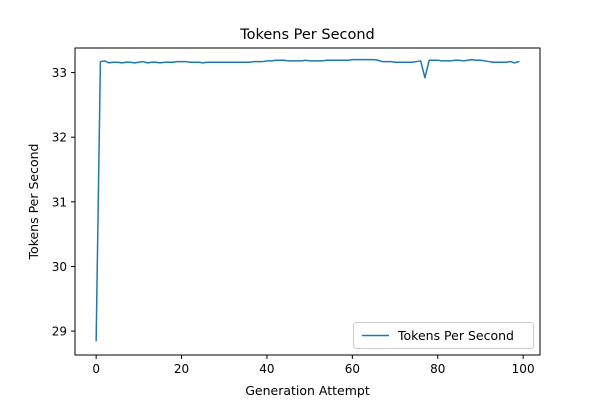  I want to click on x-tick-label: 100, so click(523, 369).